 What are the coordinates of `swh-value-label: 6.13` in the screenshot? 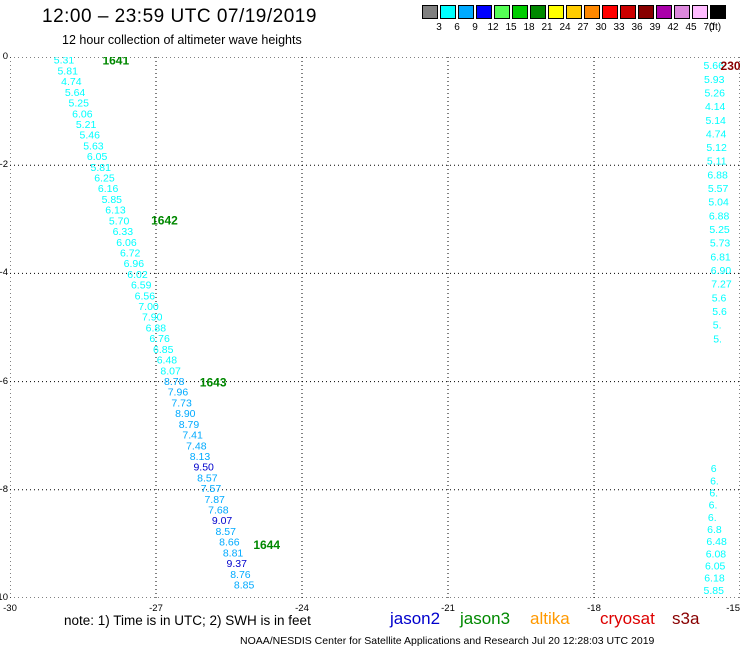 It's located at (115, 211).